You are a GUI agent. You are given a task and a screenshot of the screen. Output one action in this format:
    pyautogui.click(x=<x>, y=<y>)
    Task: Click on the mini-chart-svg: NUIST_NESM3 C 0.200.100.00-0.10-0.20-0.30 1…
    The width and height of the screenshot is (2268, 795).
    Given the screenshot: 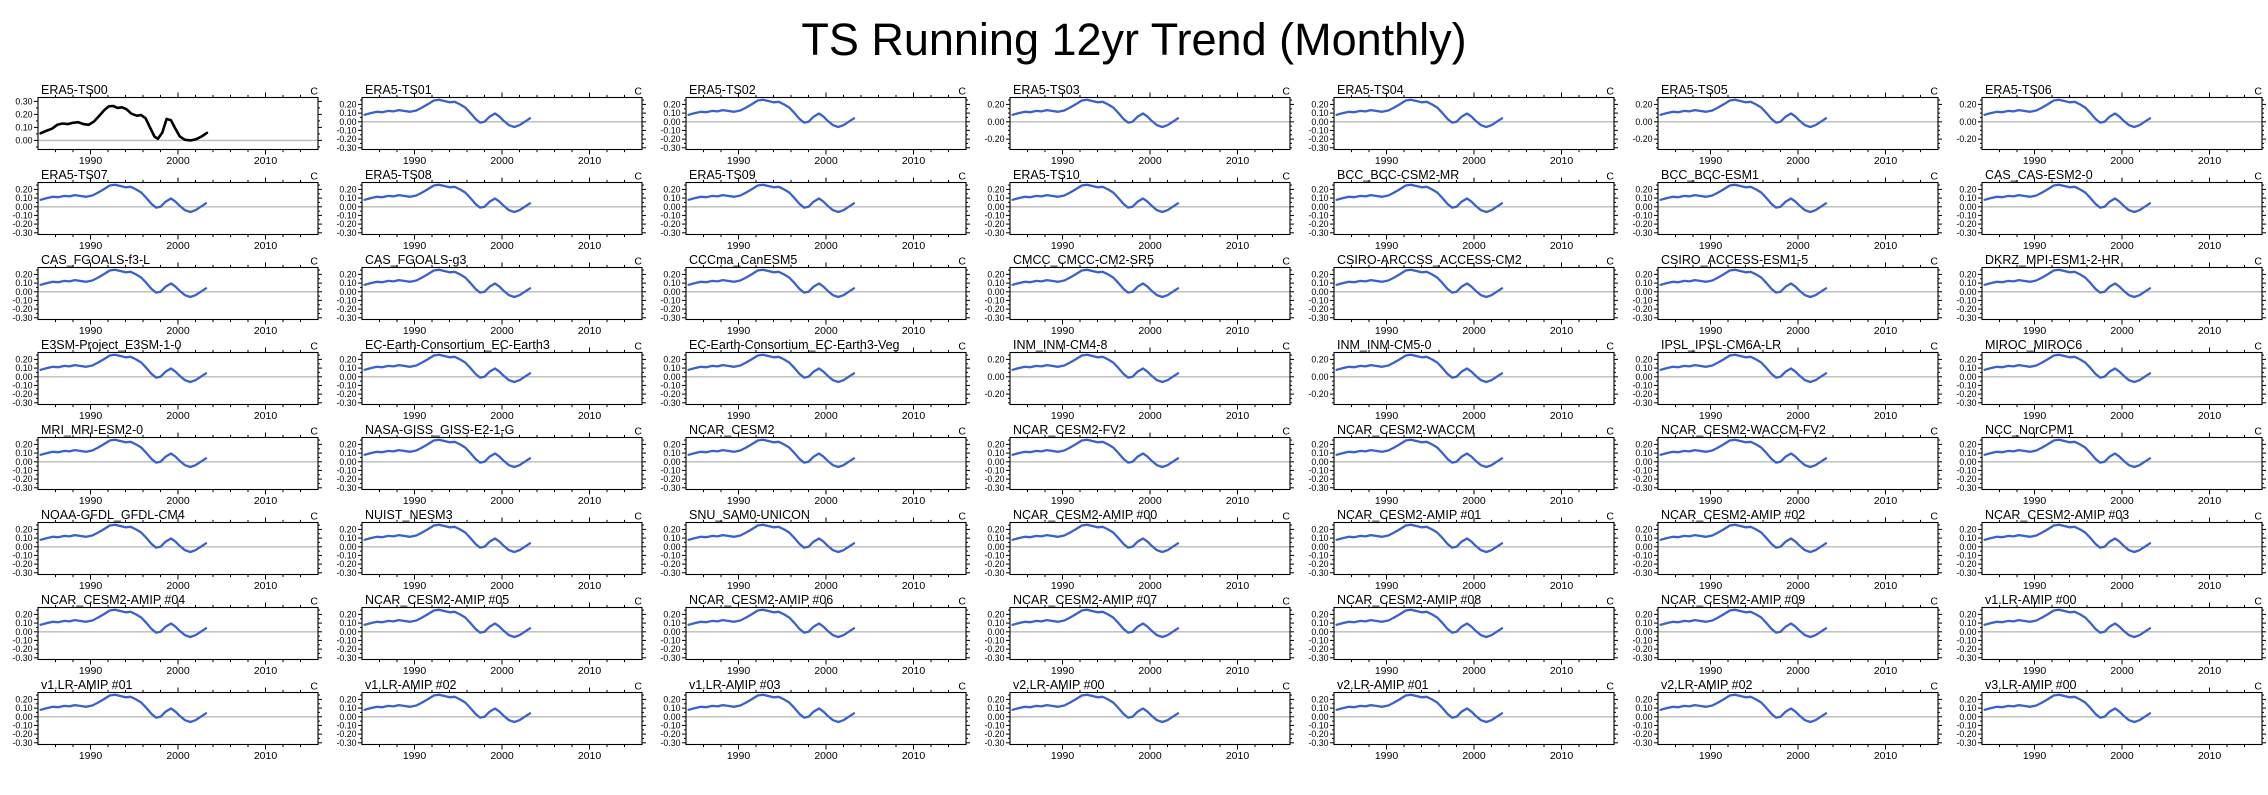 What is the action you would take?
    pyautogui.click(x=491, y=550)
    